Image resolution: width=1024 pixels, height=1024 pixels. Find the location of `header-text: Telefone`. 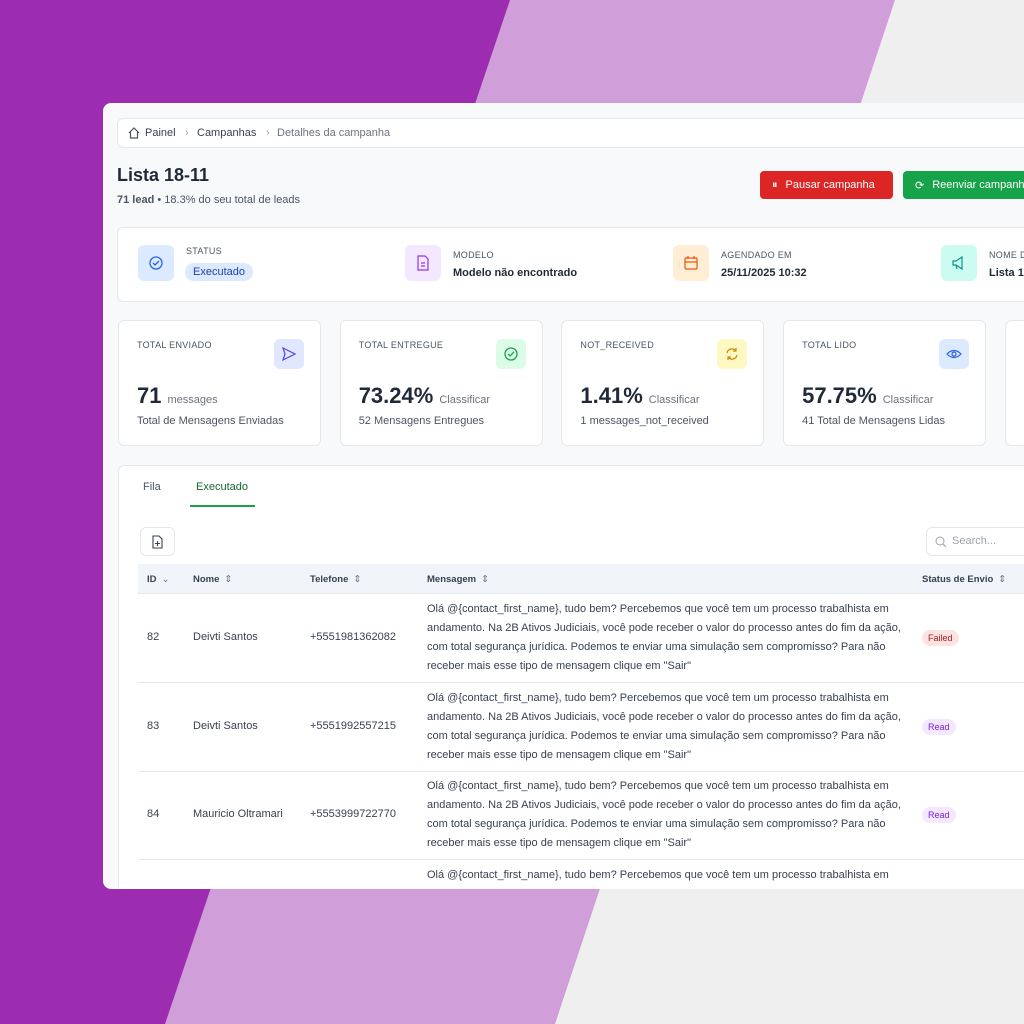

header-text: Telefone is located at coordinates (329, 579).